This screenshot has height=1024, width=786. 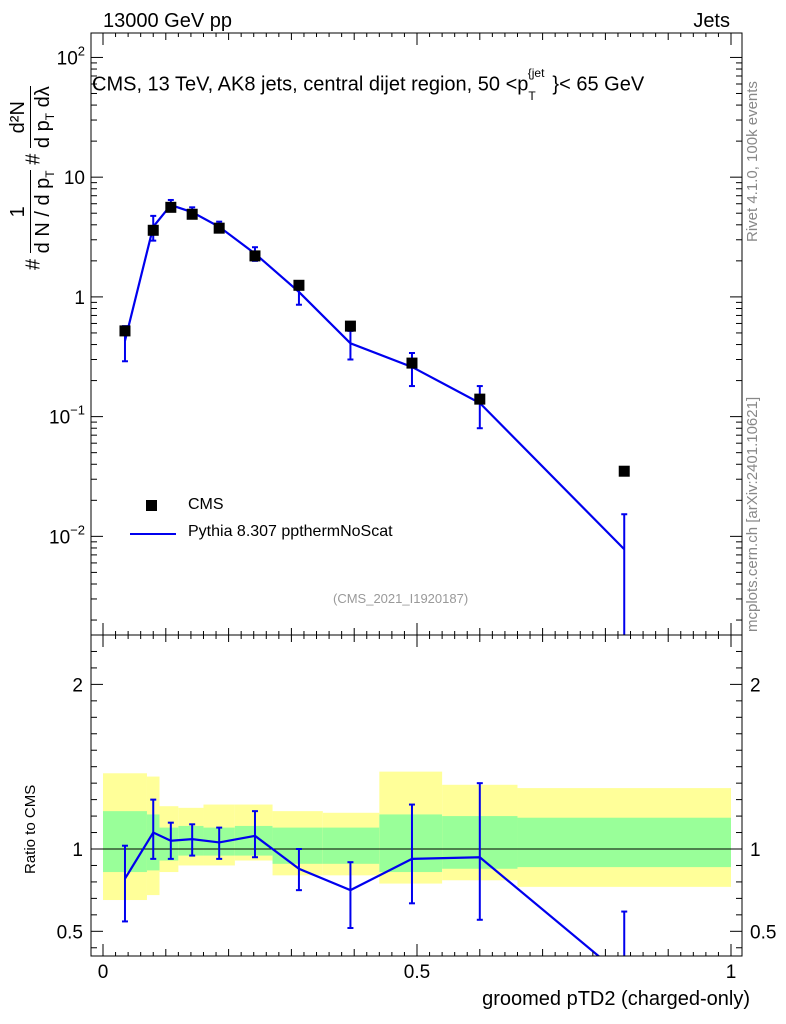 What do you see at coordinates (711, 21) in the screenshot?
I see `header-right-label: Jets` at bounding box center [711, 21].